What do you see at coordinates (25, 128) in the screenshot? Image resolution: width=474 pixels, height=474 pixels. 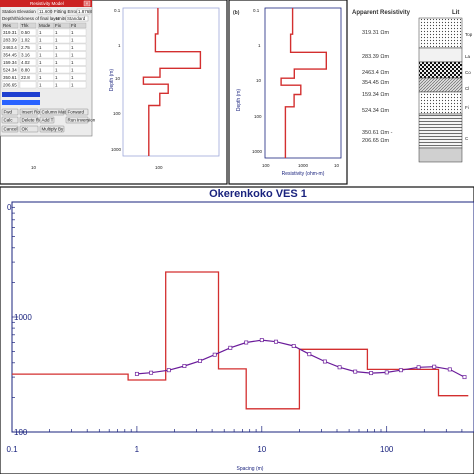 I see `dialog-button-label: OK` at bounding box center [25, 128].